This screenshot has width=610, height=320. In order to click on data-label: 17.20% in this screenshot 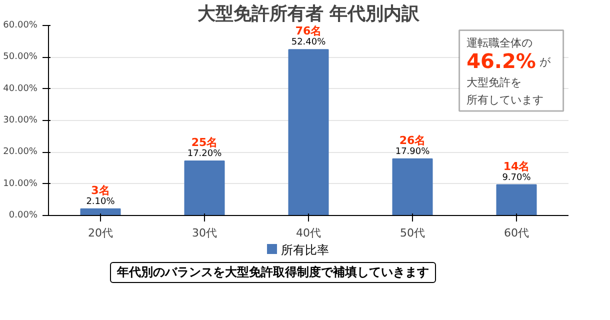, I will do `click(204, 154)`.